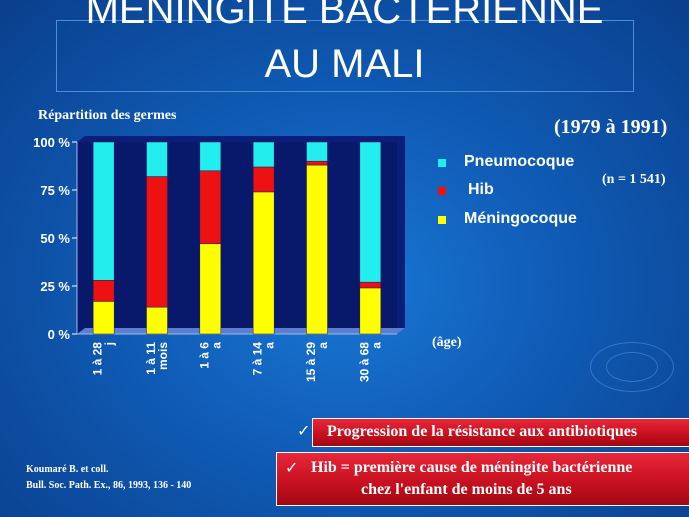  Describe the element at coordinates (344, 16) in the screenshot. I see `slide-title-line1: MÉNINGITE BACTÉRIENNE` at that location.